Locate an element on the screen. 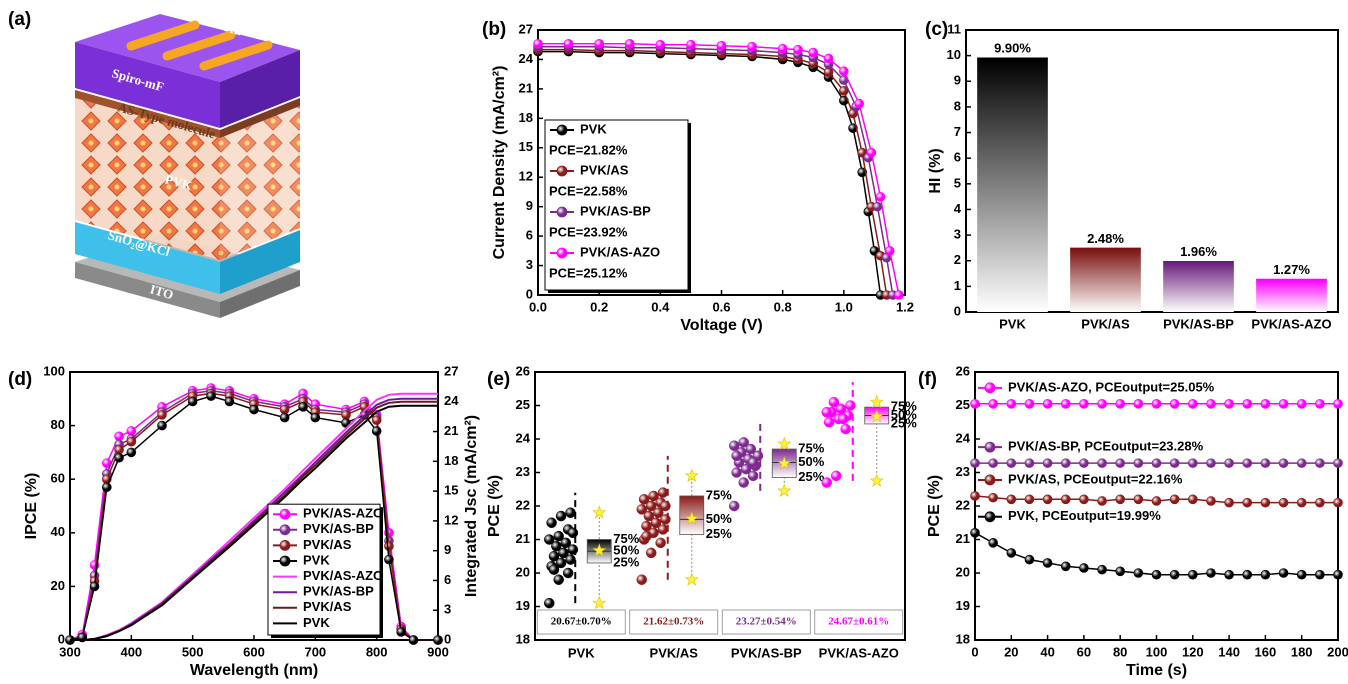  y-tick-label: 11 is located at coordinates (954, 28).